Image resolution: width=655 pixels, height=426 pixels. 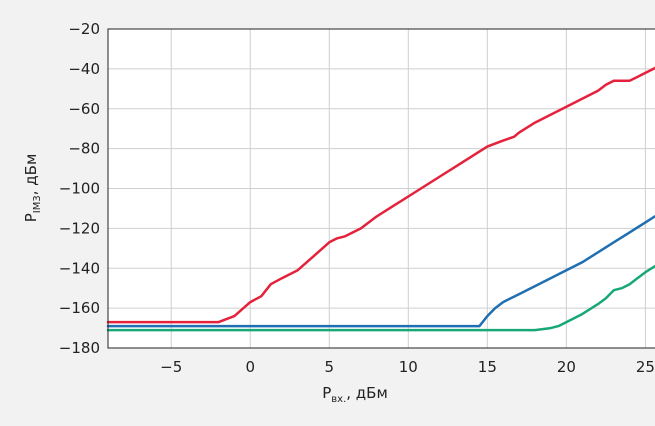 I want to click on x-tick-label: 10, so click(x=408, y=367).